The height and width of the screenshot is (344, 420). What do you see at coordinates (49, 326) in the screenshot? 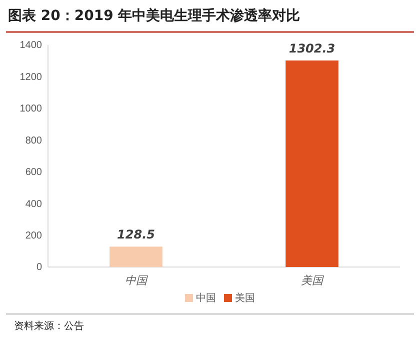
I see `text: 资料来源：公告` at bounding box center [49, 326].